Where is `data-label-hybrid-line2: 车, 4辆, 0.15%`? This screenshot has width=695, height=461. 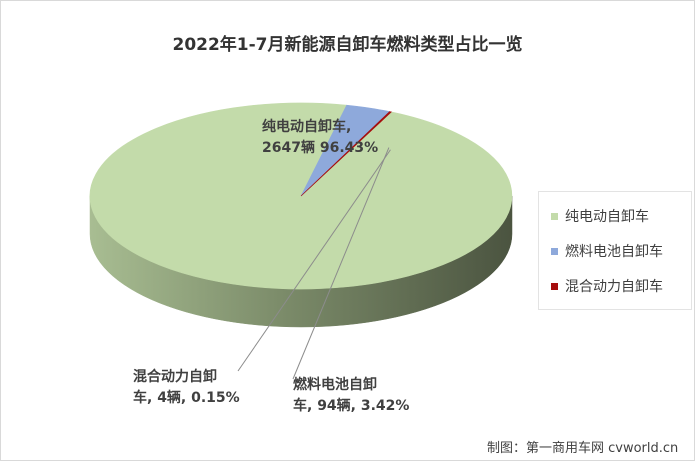 data-label-hybrid-line2: 车, 4辆, 0.15% is located at coordinates (186, 398).